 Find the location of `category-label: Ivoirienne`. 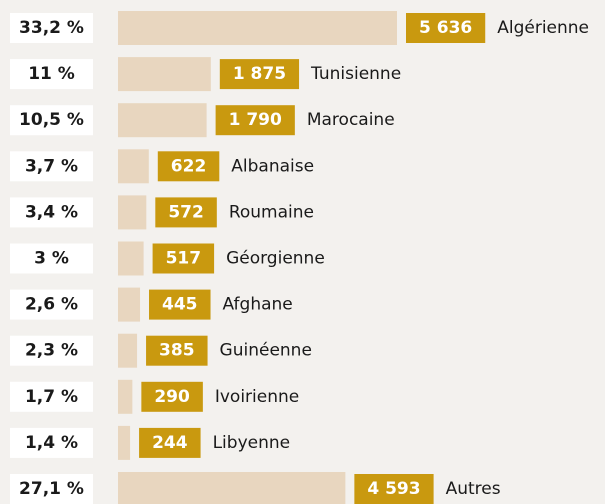

category-label: Ivoirienne is located at coordinates (257, 397).